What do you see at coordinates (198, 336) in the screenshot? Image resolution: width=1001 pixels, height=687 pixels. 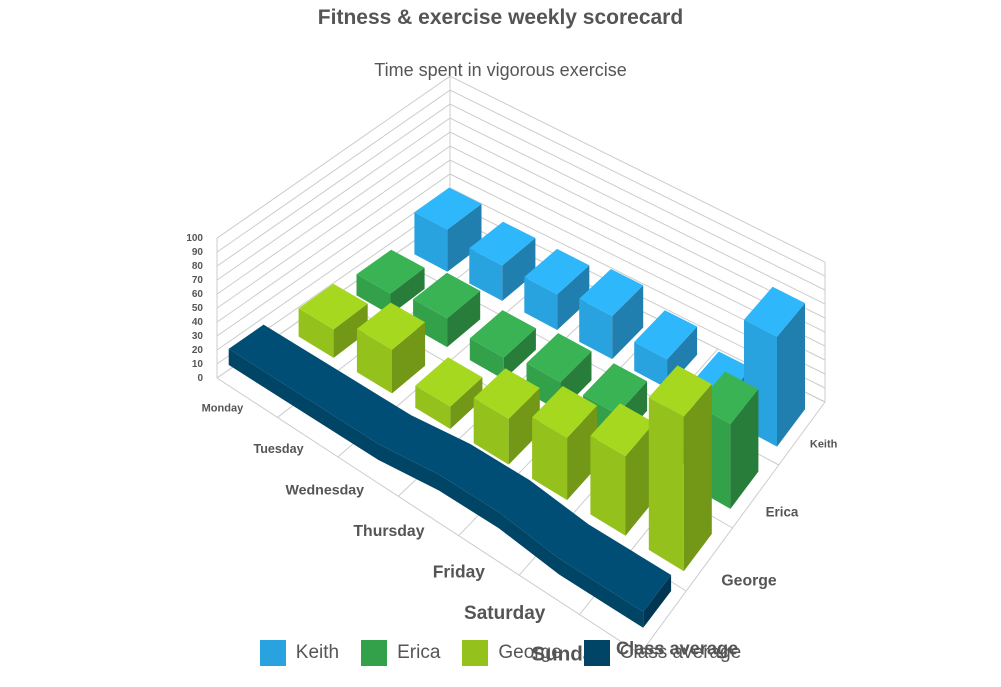 I see `y-tick-label: 30` at bounding box center [198, 336].